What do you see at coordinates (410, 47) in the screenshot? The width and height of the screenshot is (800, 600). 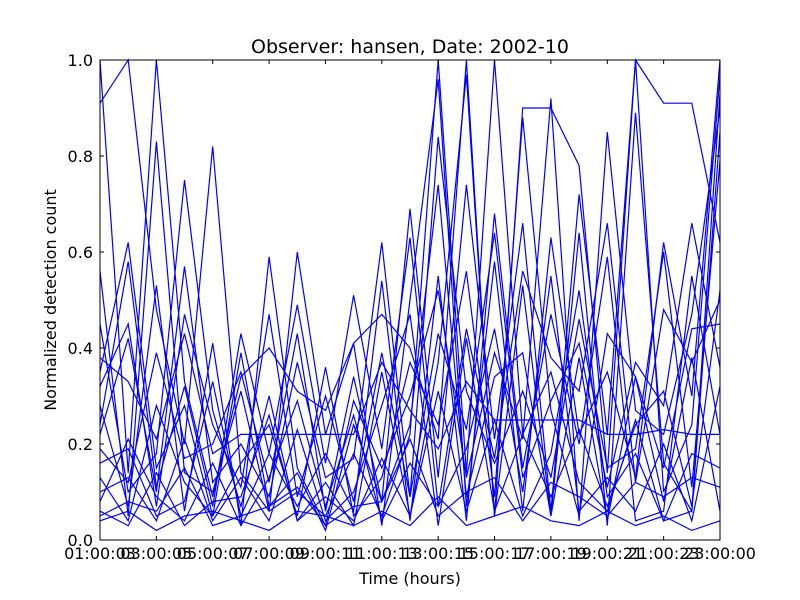 I see `chart-title: Observer: hansen, Date: 2002-10` at bounding box center [410, 47].